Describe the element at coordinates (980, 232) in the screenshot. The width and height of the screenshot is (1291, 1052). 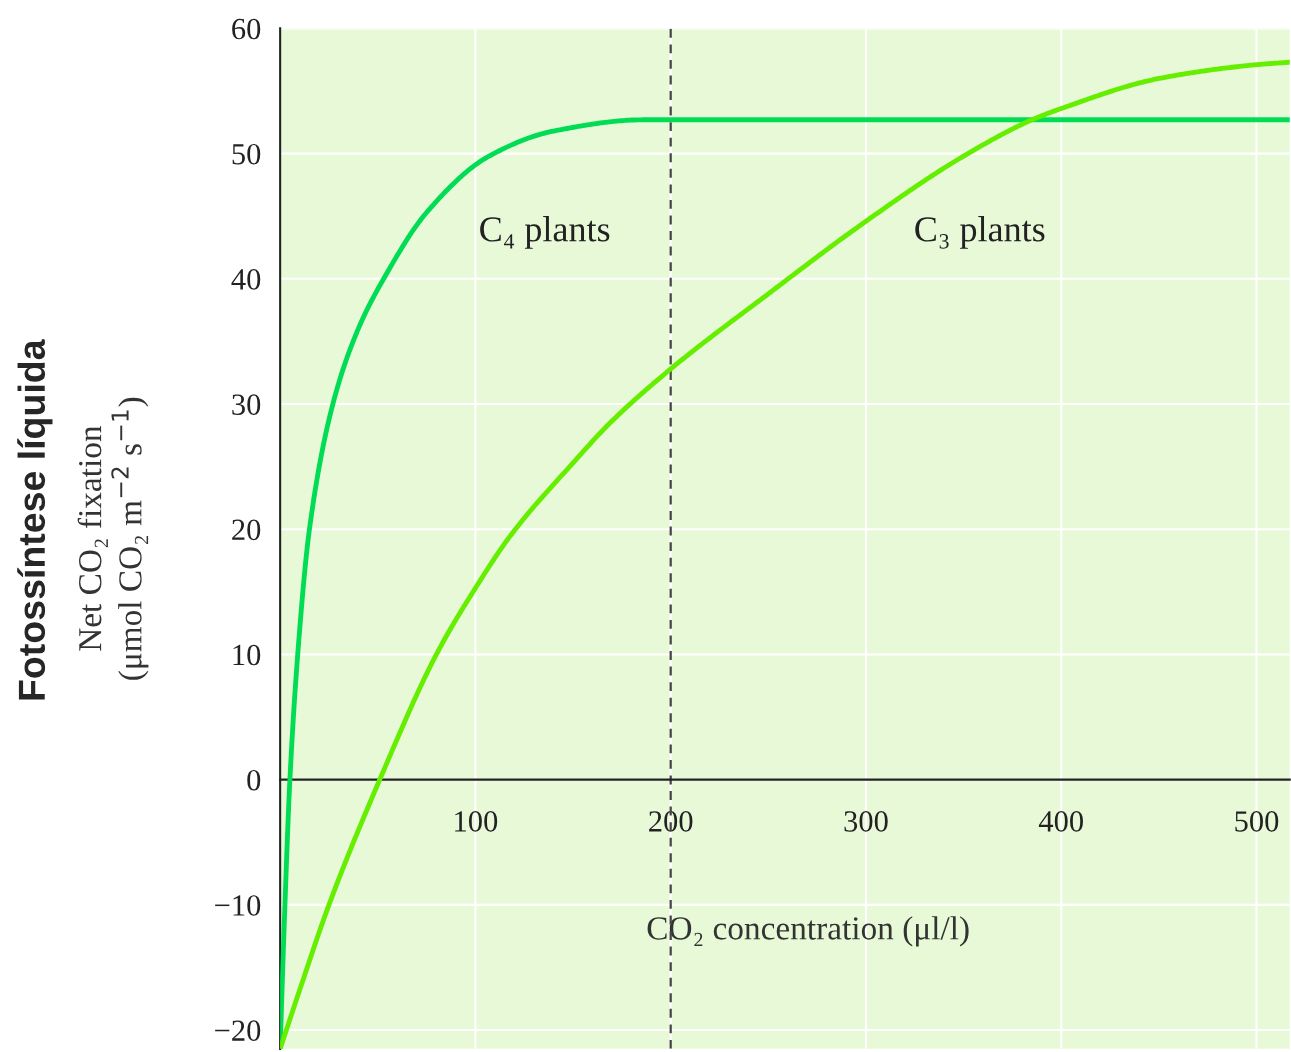
I see `annotation: C₃ plants` at that location.